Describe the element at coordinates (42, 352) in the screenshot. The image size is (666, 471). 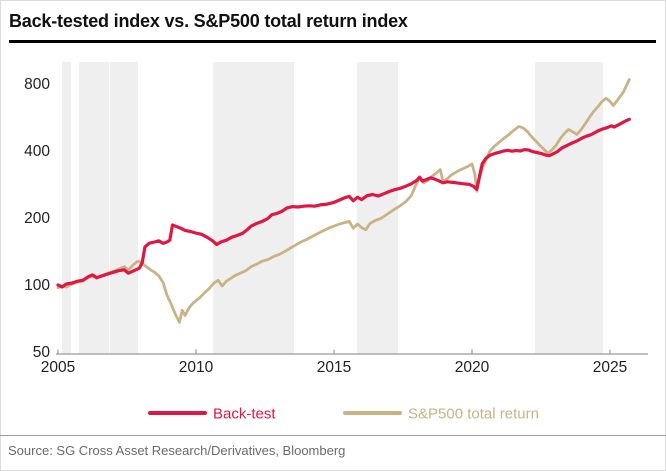
I see `y-axis-label: 50` at that location.